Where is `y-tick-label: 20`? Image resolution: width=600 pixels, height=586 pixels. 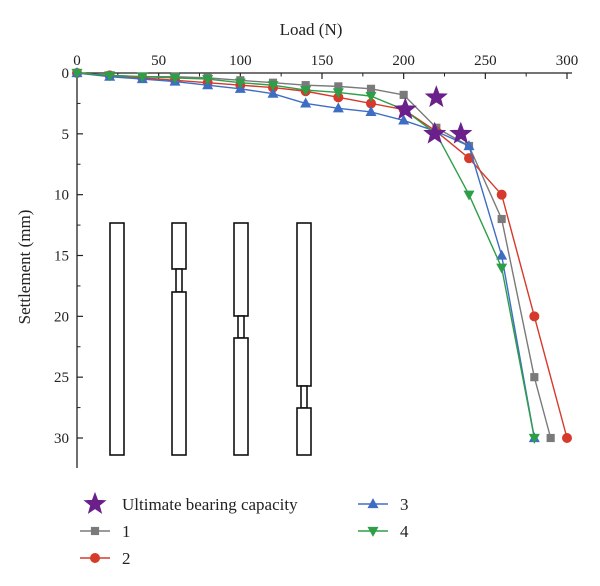 y-tick-label: 20 is located at coordinates (61, 317).